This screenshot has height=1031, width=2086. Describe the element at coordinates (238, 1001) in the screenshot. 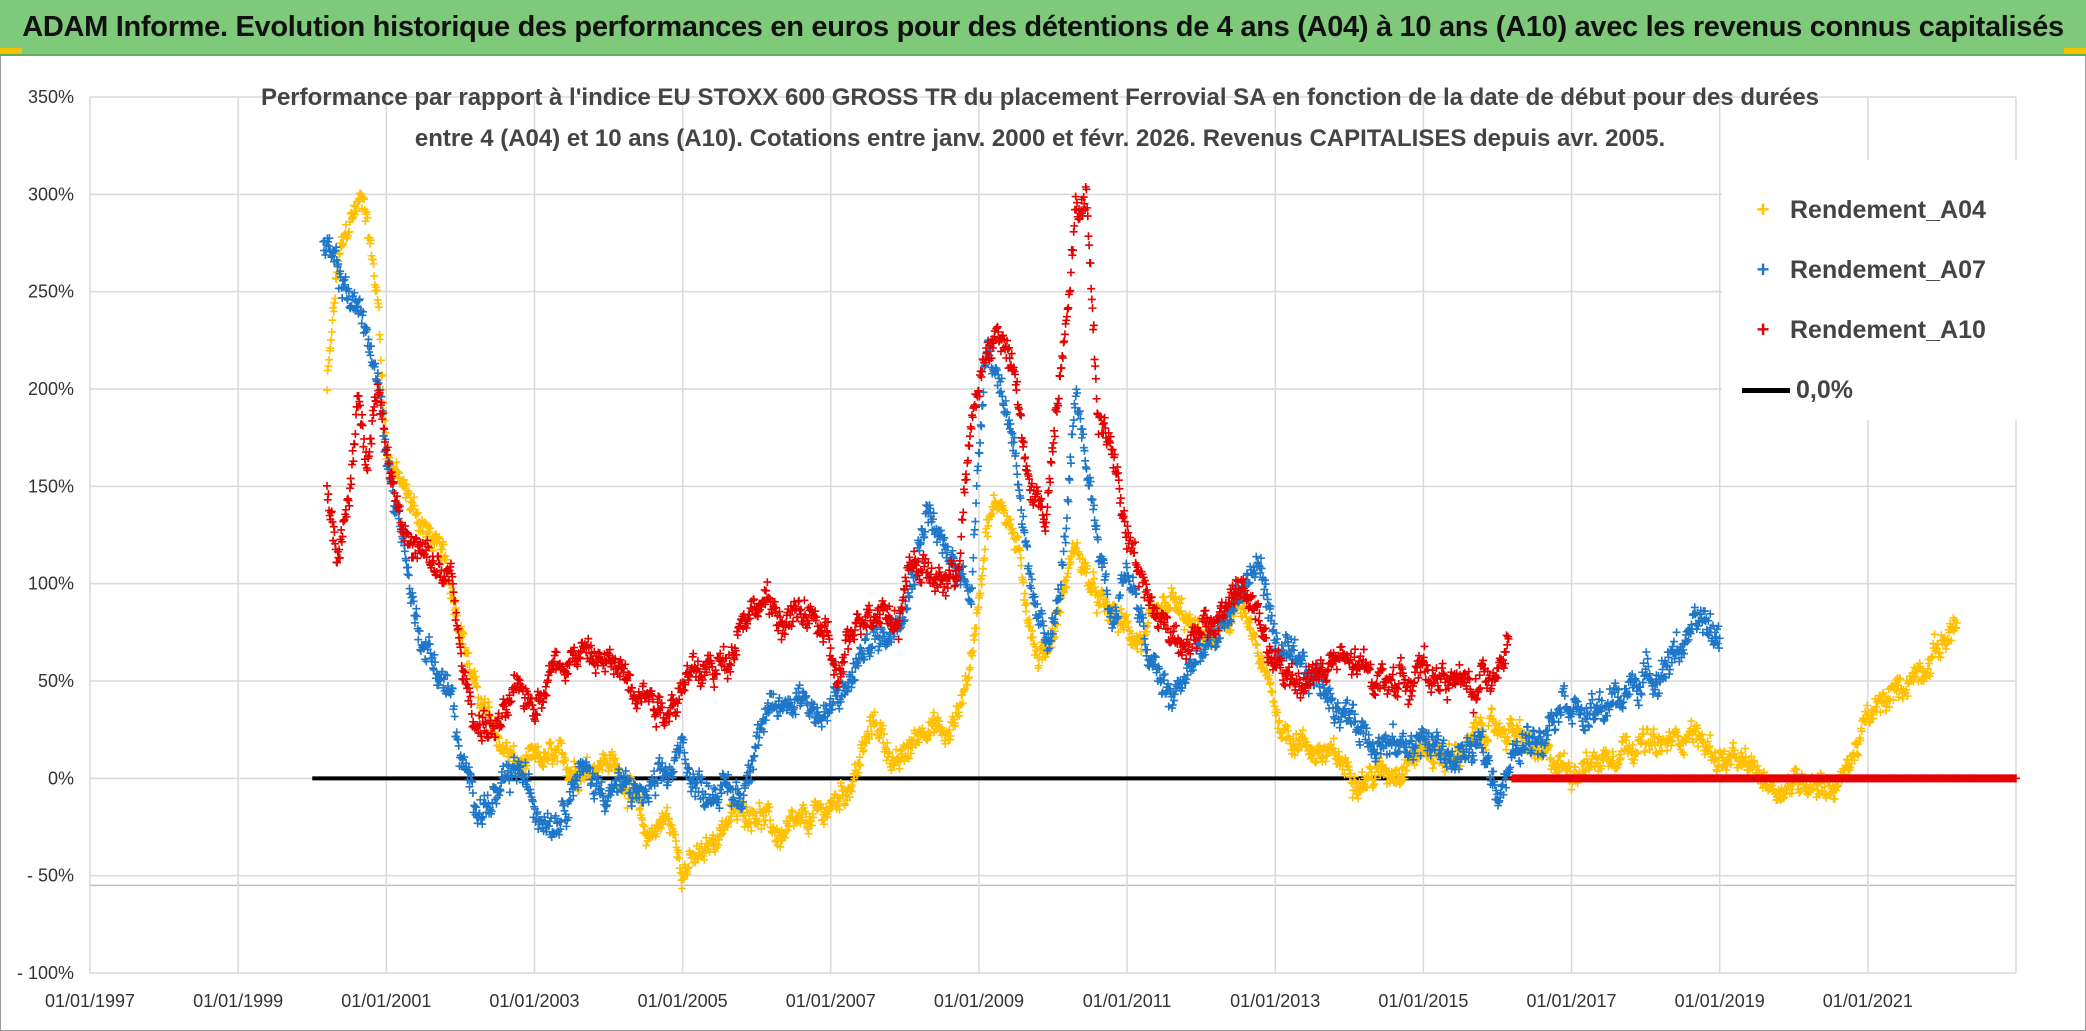

I see `x-tick-label: 01/01/1999` at that location.